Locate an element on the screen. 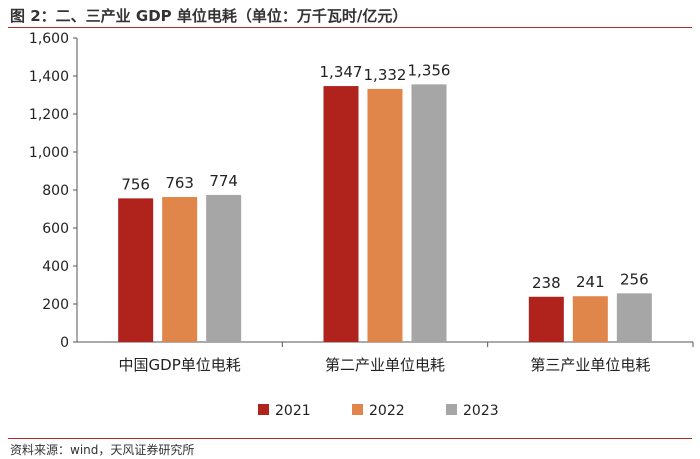 Image resolution: width=700 pixels, height=459 pixels. bar-value-label: 256 is located at coordinates (634, 279).